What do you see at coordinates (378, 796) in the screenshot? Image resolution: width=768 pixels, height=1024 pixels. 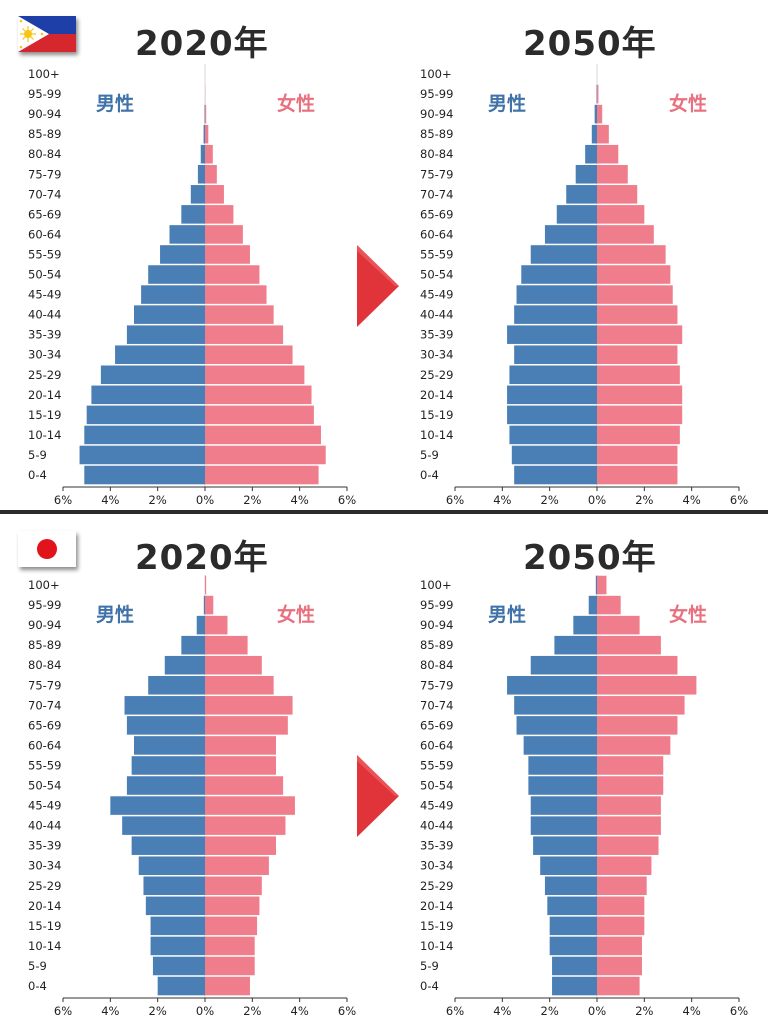 I see `arrow-right-icon` at bounding box center [378, 796].